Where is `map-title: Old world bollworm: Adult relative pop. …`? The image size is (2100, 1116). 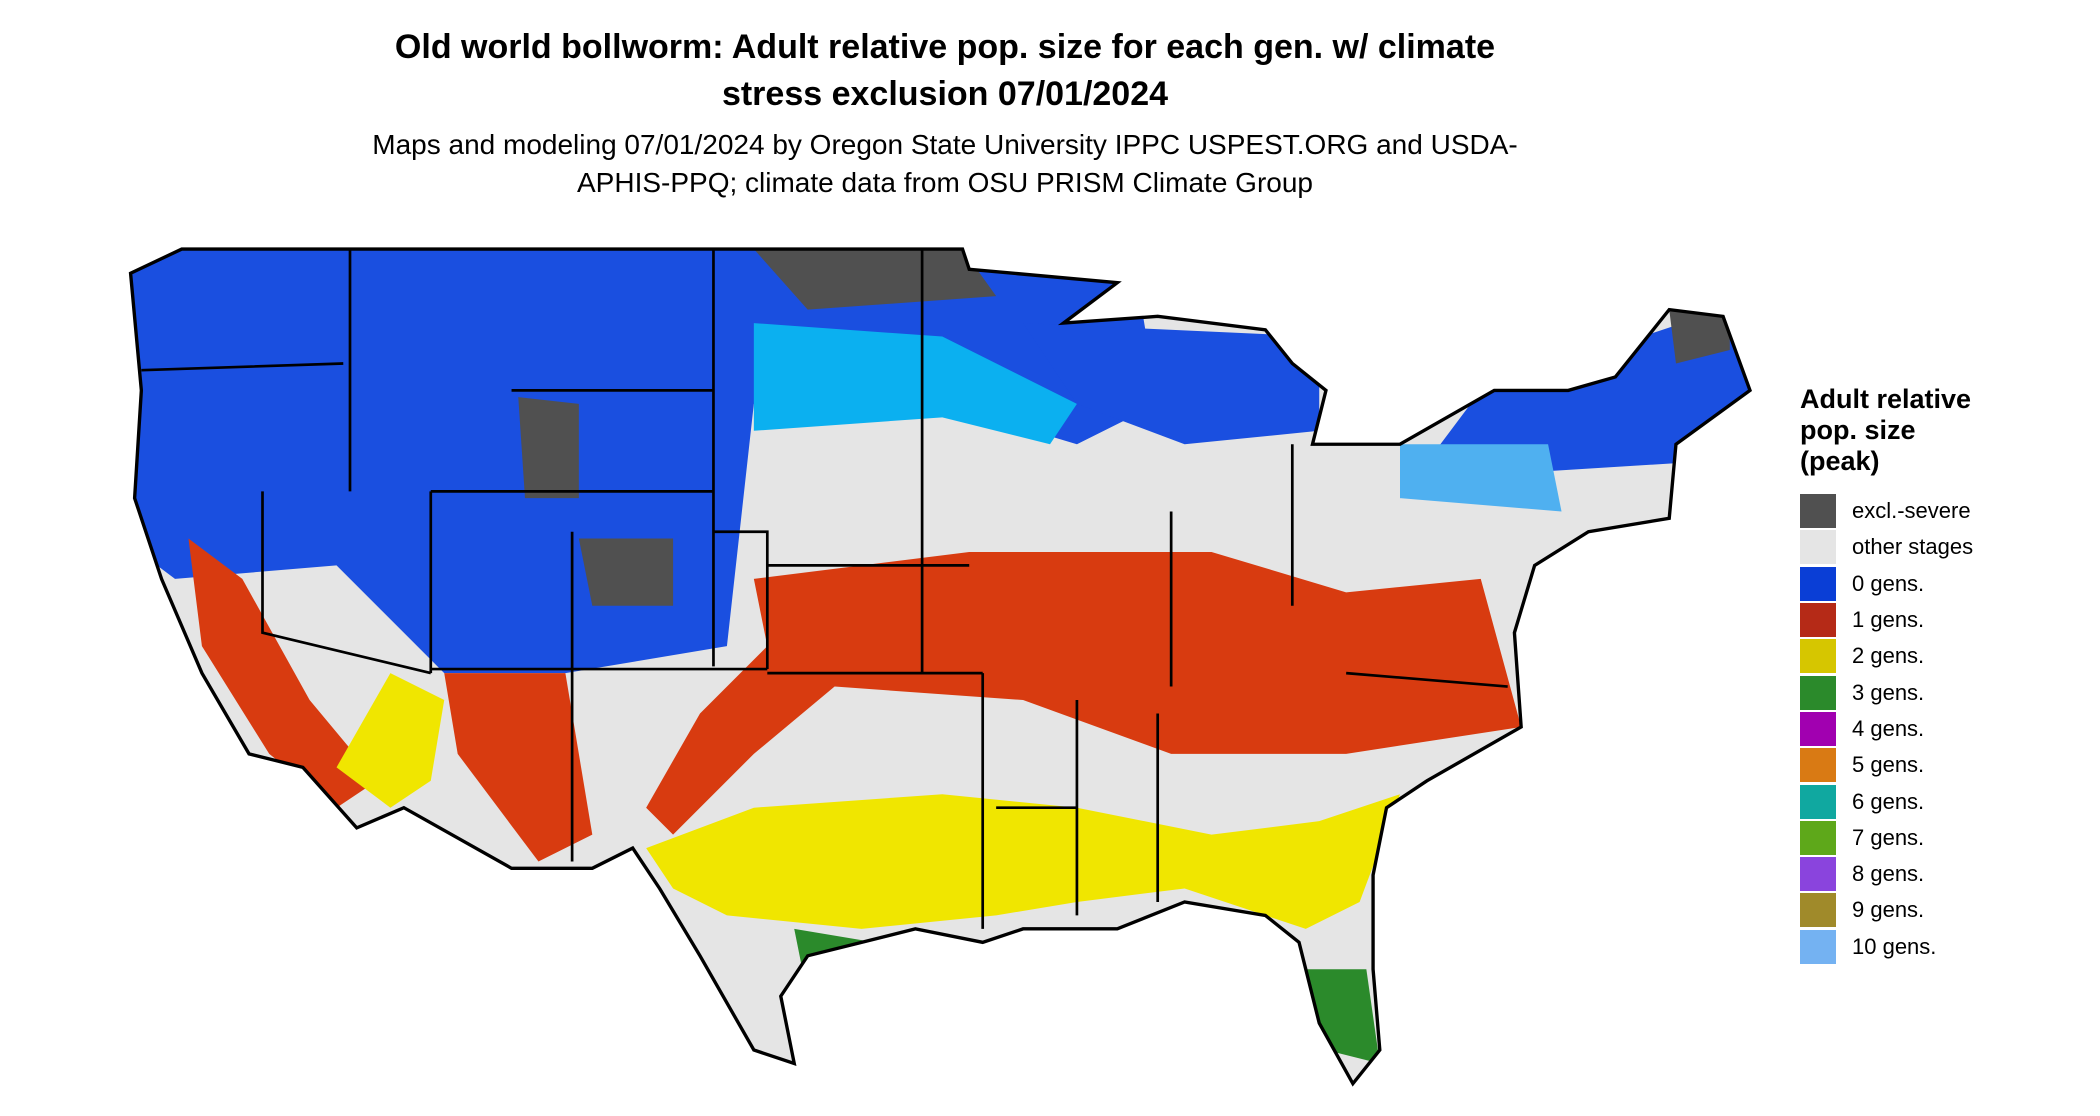
map-title: Old world bollworm: Adult relative pop. … is located at coordinates (945, 70).